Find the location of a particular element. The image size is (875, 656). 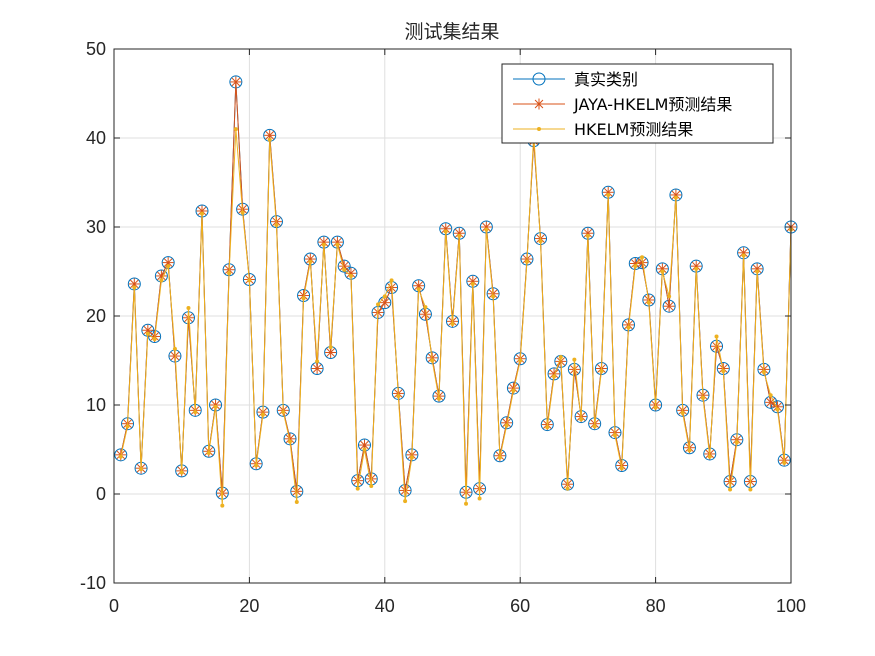

legend-entry-2: JAYA-HKELM预测结果 is located at coordinates (622, 104).